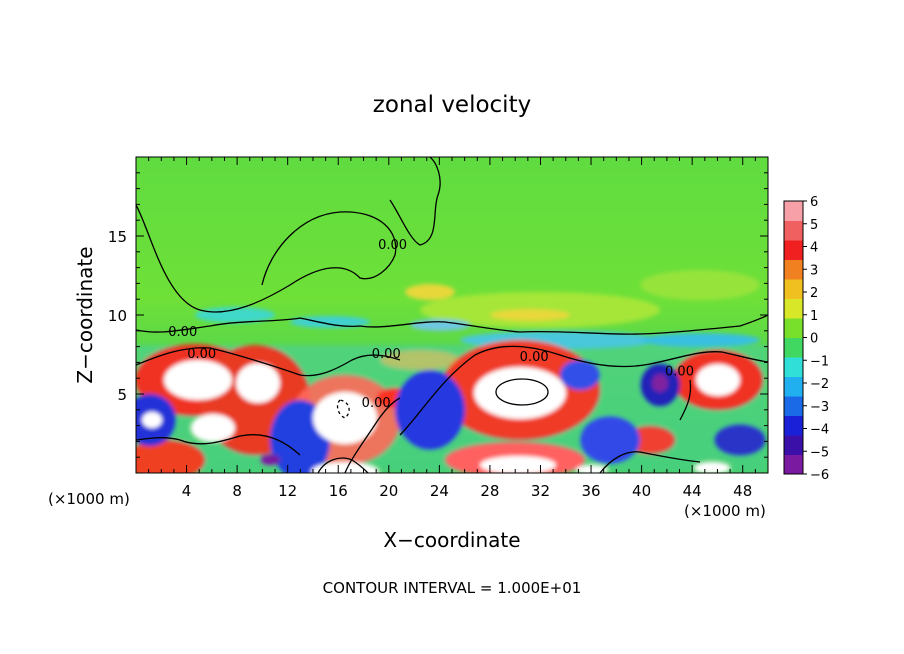 This screenshot has width=904, height=654. What do you see at coordinates (742, 491) in the screenshot?
I see `x-tick-label: 48` at bounding box center [742, 491].